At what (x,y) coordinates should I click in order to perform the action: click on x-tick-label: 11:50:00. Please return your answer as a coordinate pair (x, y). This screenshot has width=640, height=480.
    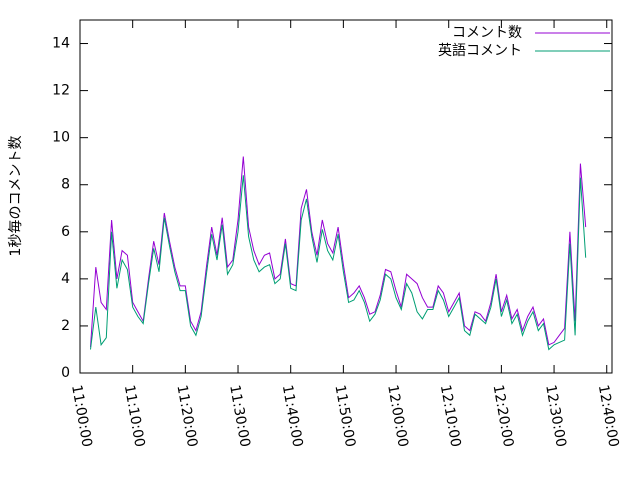
    Looking at the image, I should click on (344, 416).